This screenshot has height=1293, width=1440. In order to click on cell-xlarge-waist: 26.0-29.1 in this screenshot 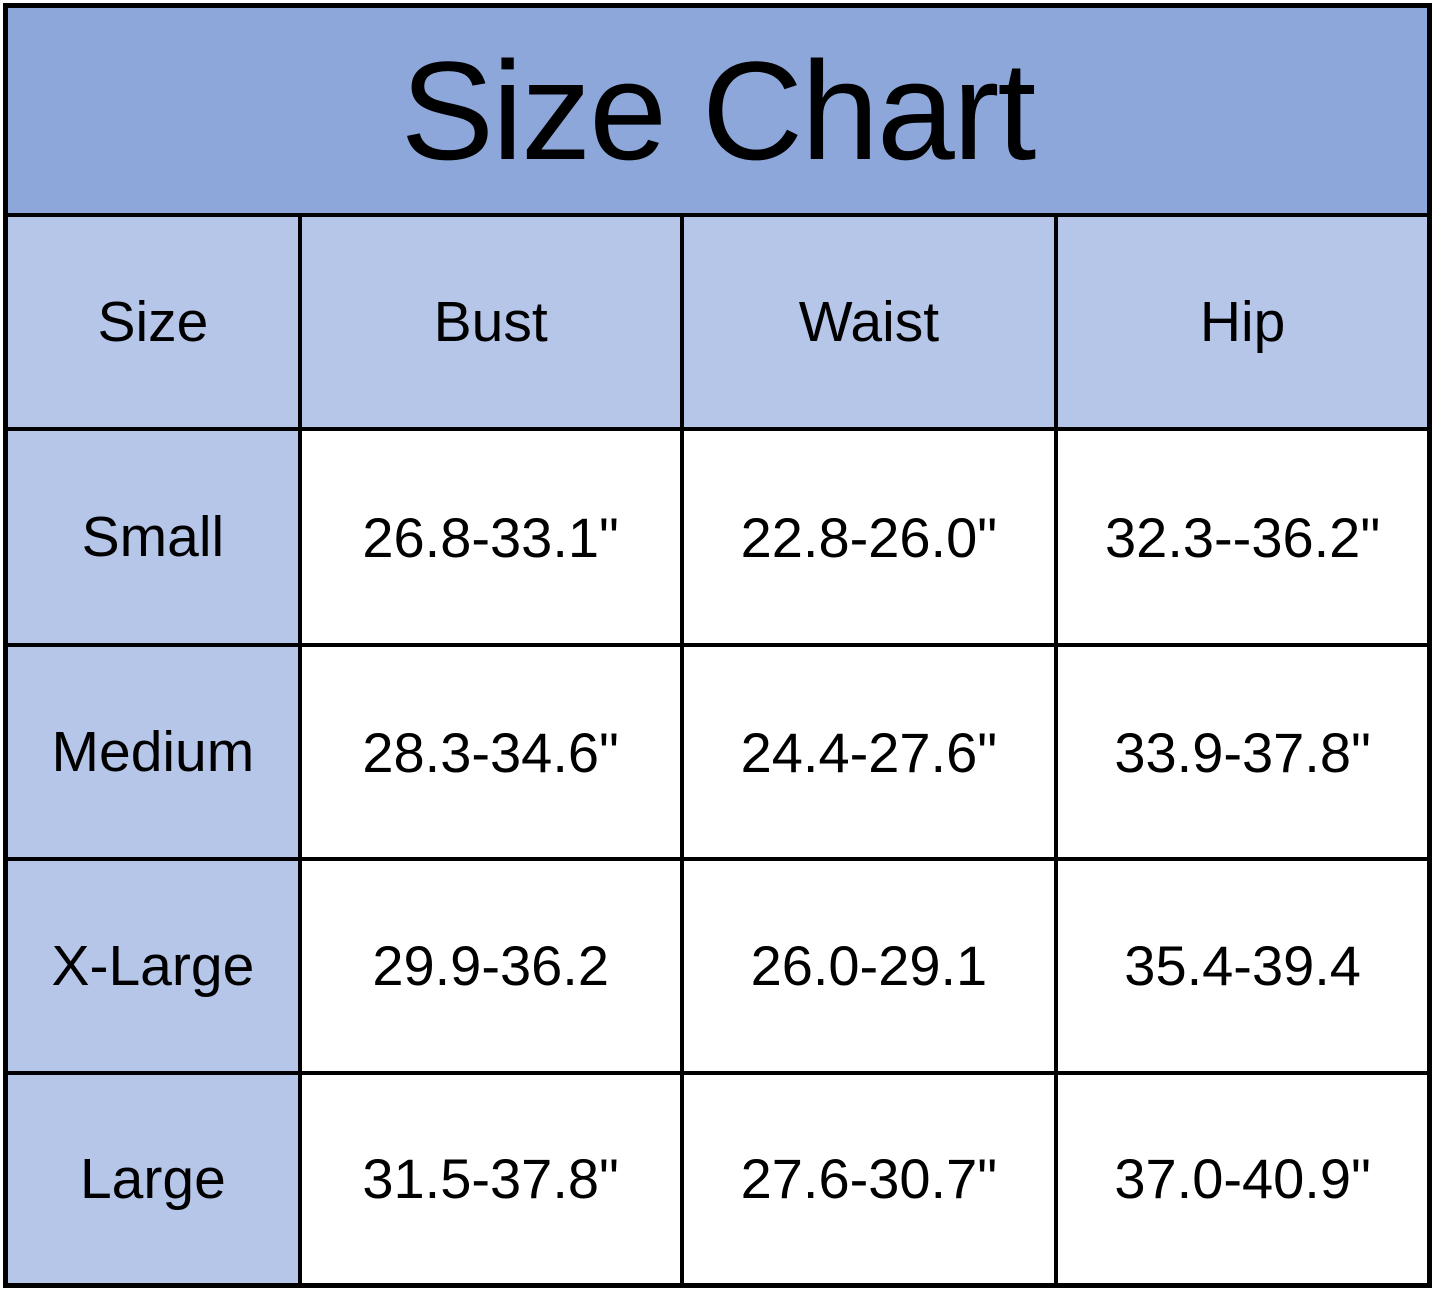, I will do `click(869, 965)`.